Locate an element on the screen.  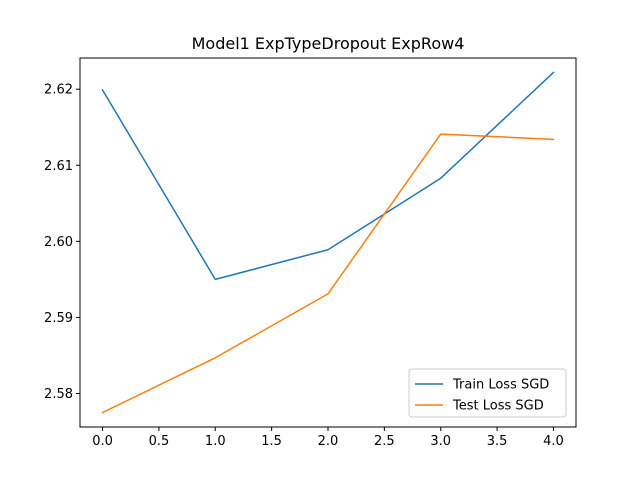
x-tick-label: 3.5 is located at coordinates (497, 441).